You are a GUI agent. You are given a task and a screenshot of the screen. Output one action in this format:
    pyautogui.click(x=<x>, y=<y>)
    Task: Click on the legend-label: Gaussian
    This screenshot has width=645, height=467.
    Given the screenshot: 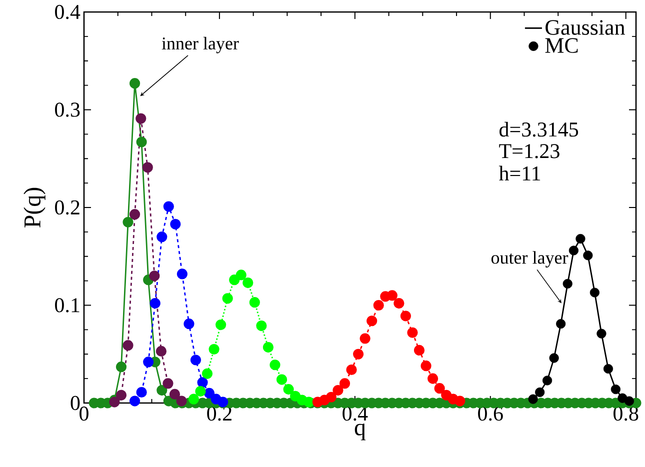 What is the action you would take?
    pyautogui.click(x=585, y=27)
    